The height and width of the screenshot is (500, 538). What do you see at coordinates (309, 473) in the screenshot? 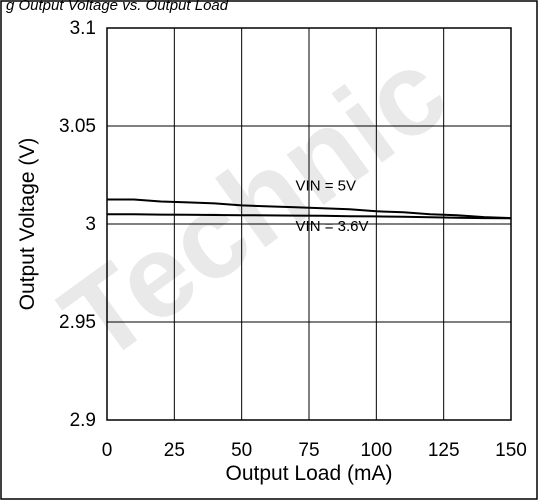
I see `x-axis-title: Output Load (mA)` at bounding box center [309, 473].